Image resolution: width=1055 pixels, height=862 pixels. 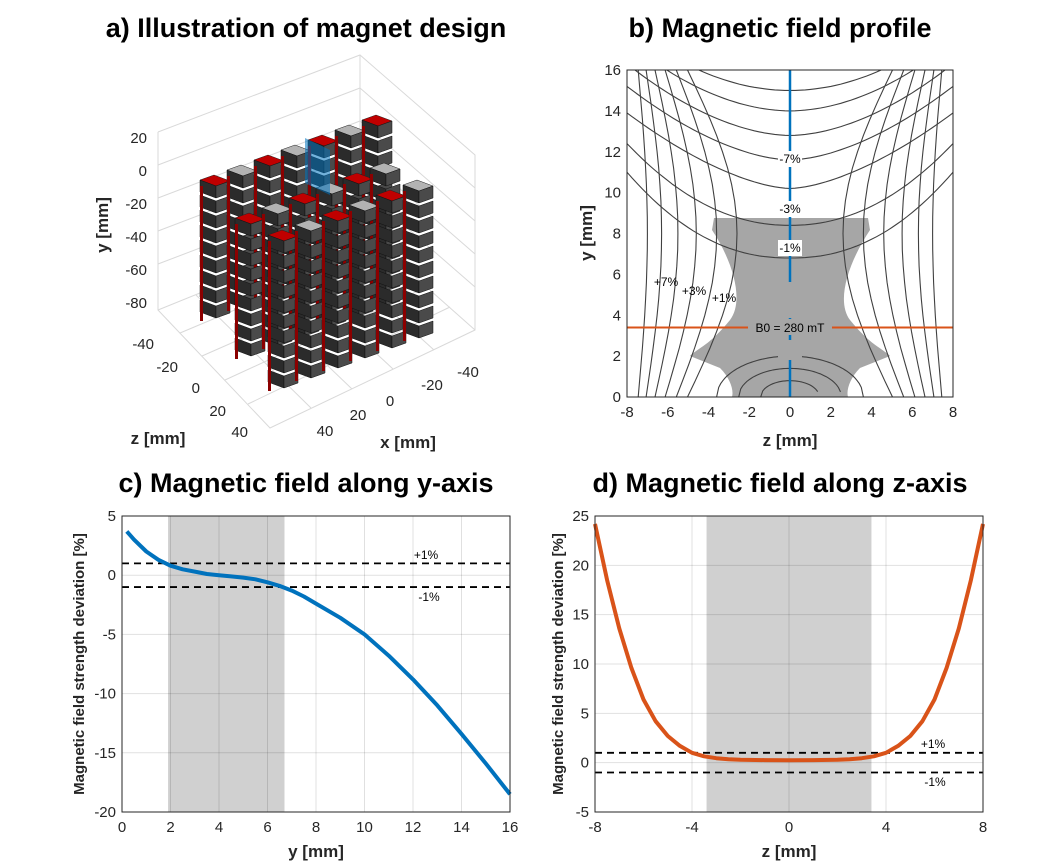 I want to click on panel-a-y-ticks: 20 0 -20 -40 -60 -80, so click(x=136, y=221).